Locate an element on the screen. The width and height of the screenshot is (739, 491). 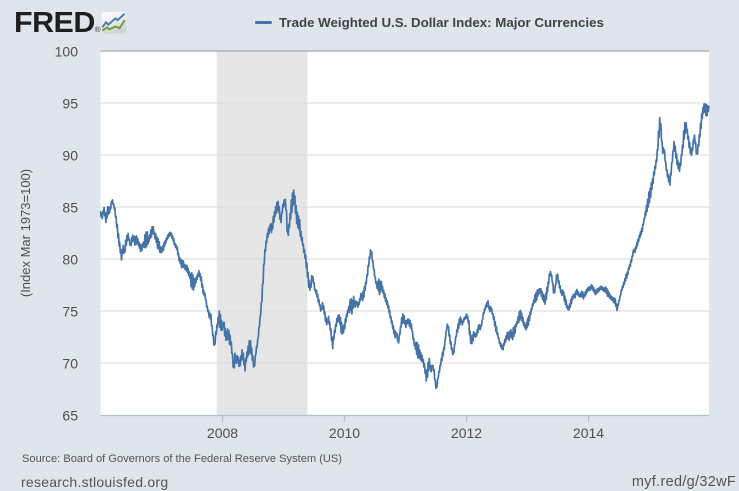
svg-text: 100 is located at coordinates (67, 52).